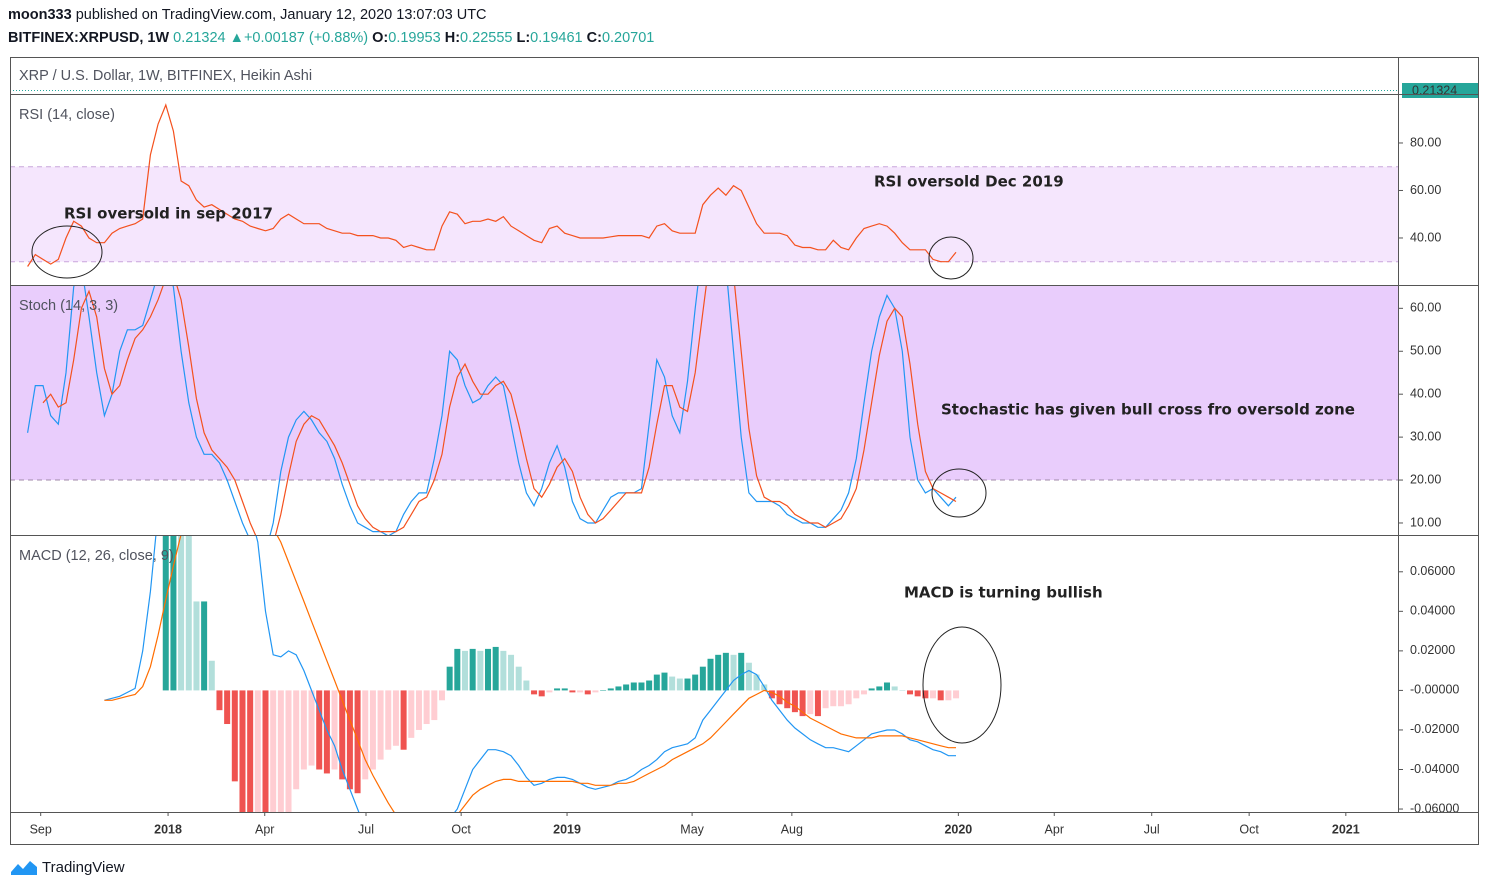  Describe the element at coordinates (486, 38) in the screenshot. I see `h-value: 0.22555` at that location.